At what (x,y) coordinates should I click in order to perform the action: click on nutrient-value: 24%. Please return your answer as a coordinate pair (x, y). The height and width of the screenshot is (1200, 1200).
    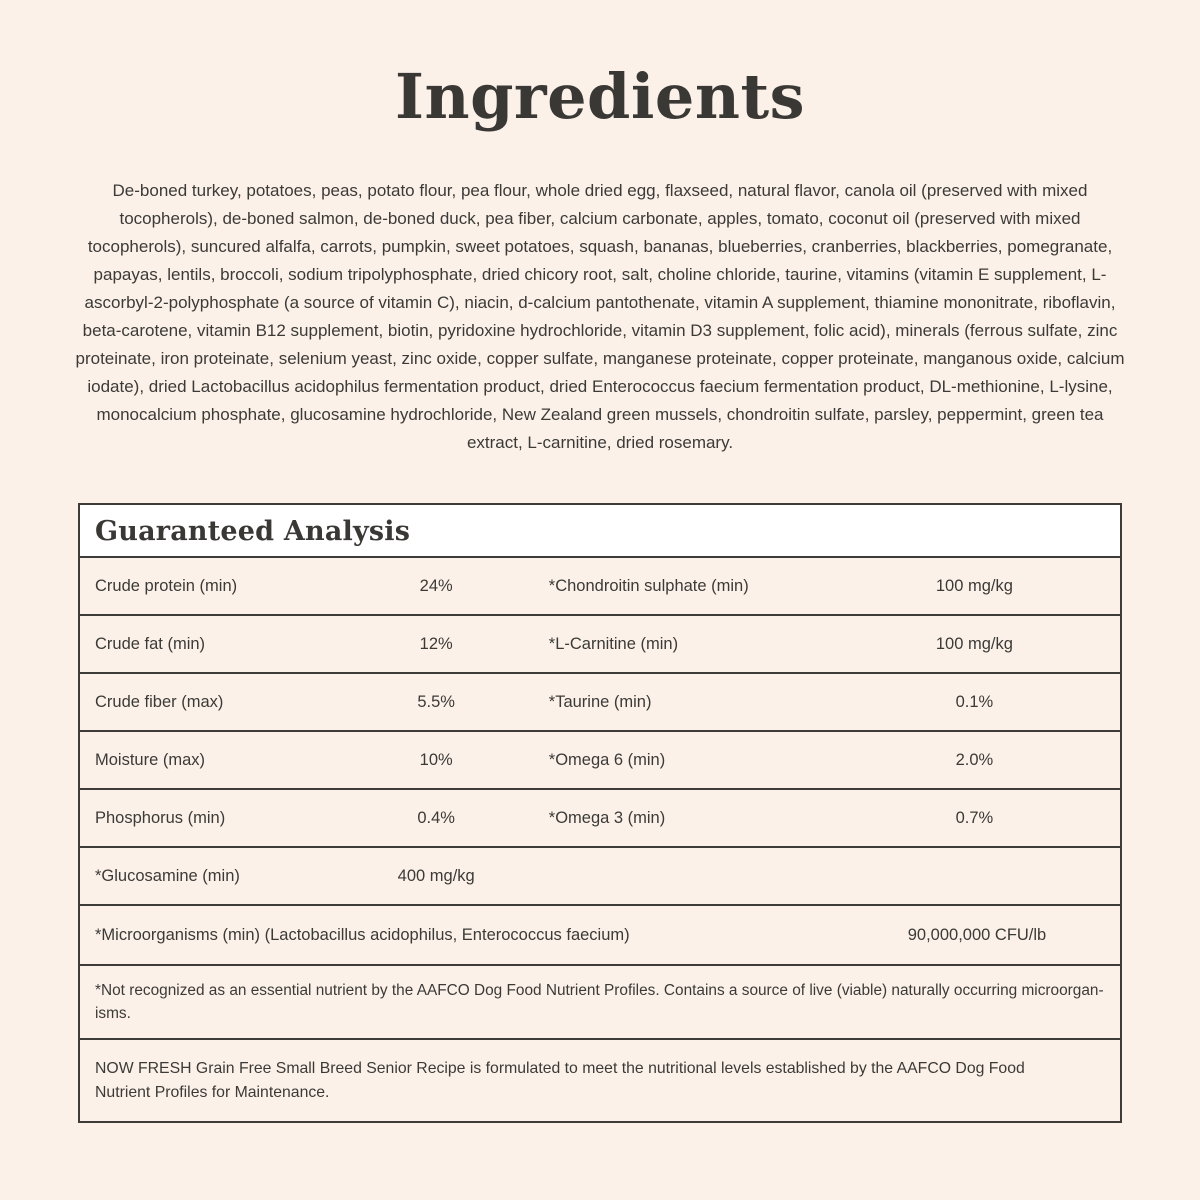
    Looking at the image, I should click on (436, 585).